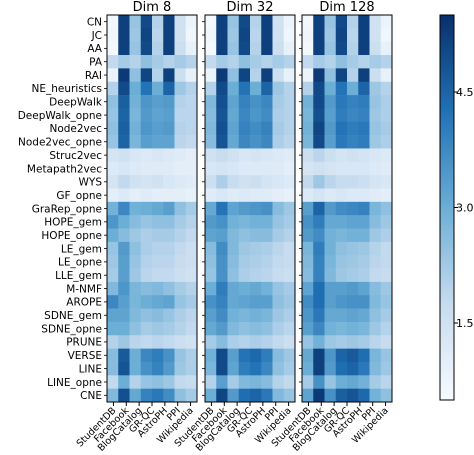 The image size is (474, 455). I want to click on panel-title: Dim 32, so click(250, 7).